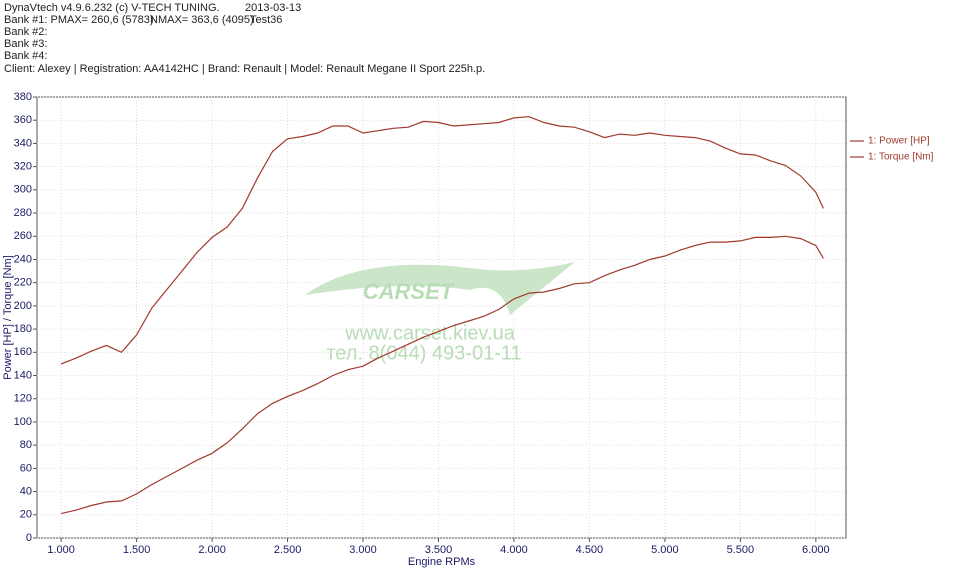 The height and width of the screenshot is (574, 960). Describe the element at coordinates (23, 306) in the screenshot. I see `y-tick-label: 200` at that location.